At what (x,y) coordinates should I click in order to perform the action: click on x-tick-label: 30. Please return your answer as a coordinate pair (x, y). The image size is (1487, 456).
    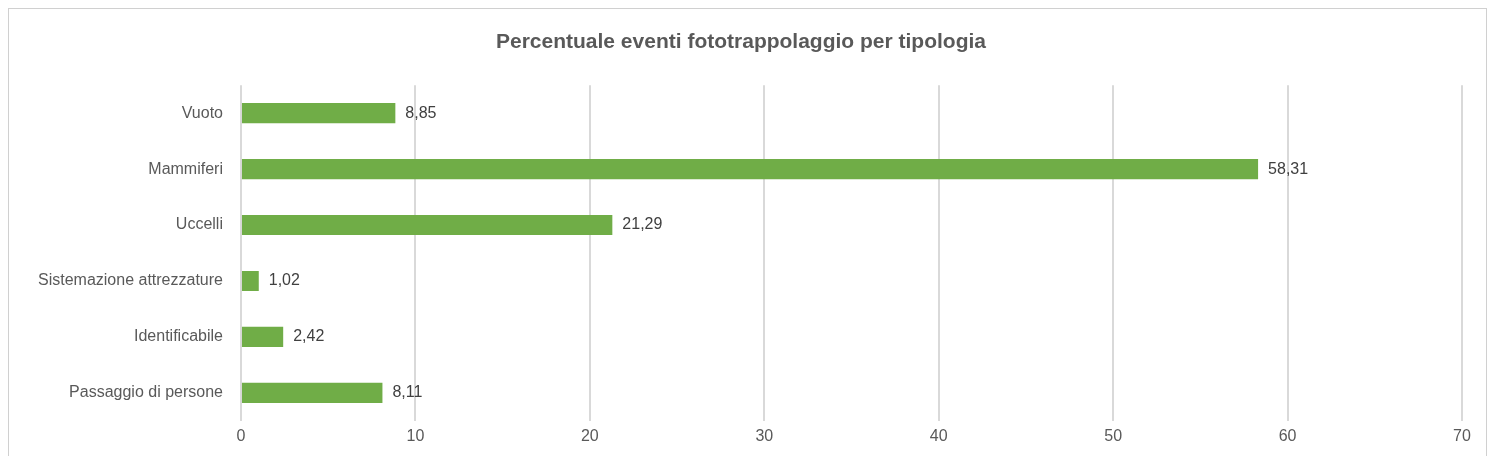
    Looking at the image, I should click on (764, 435).